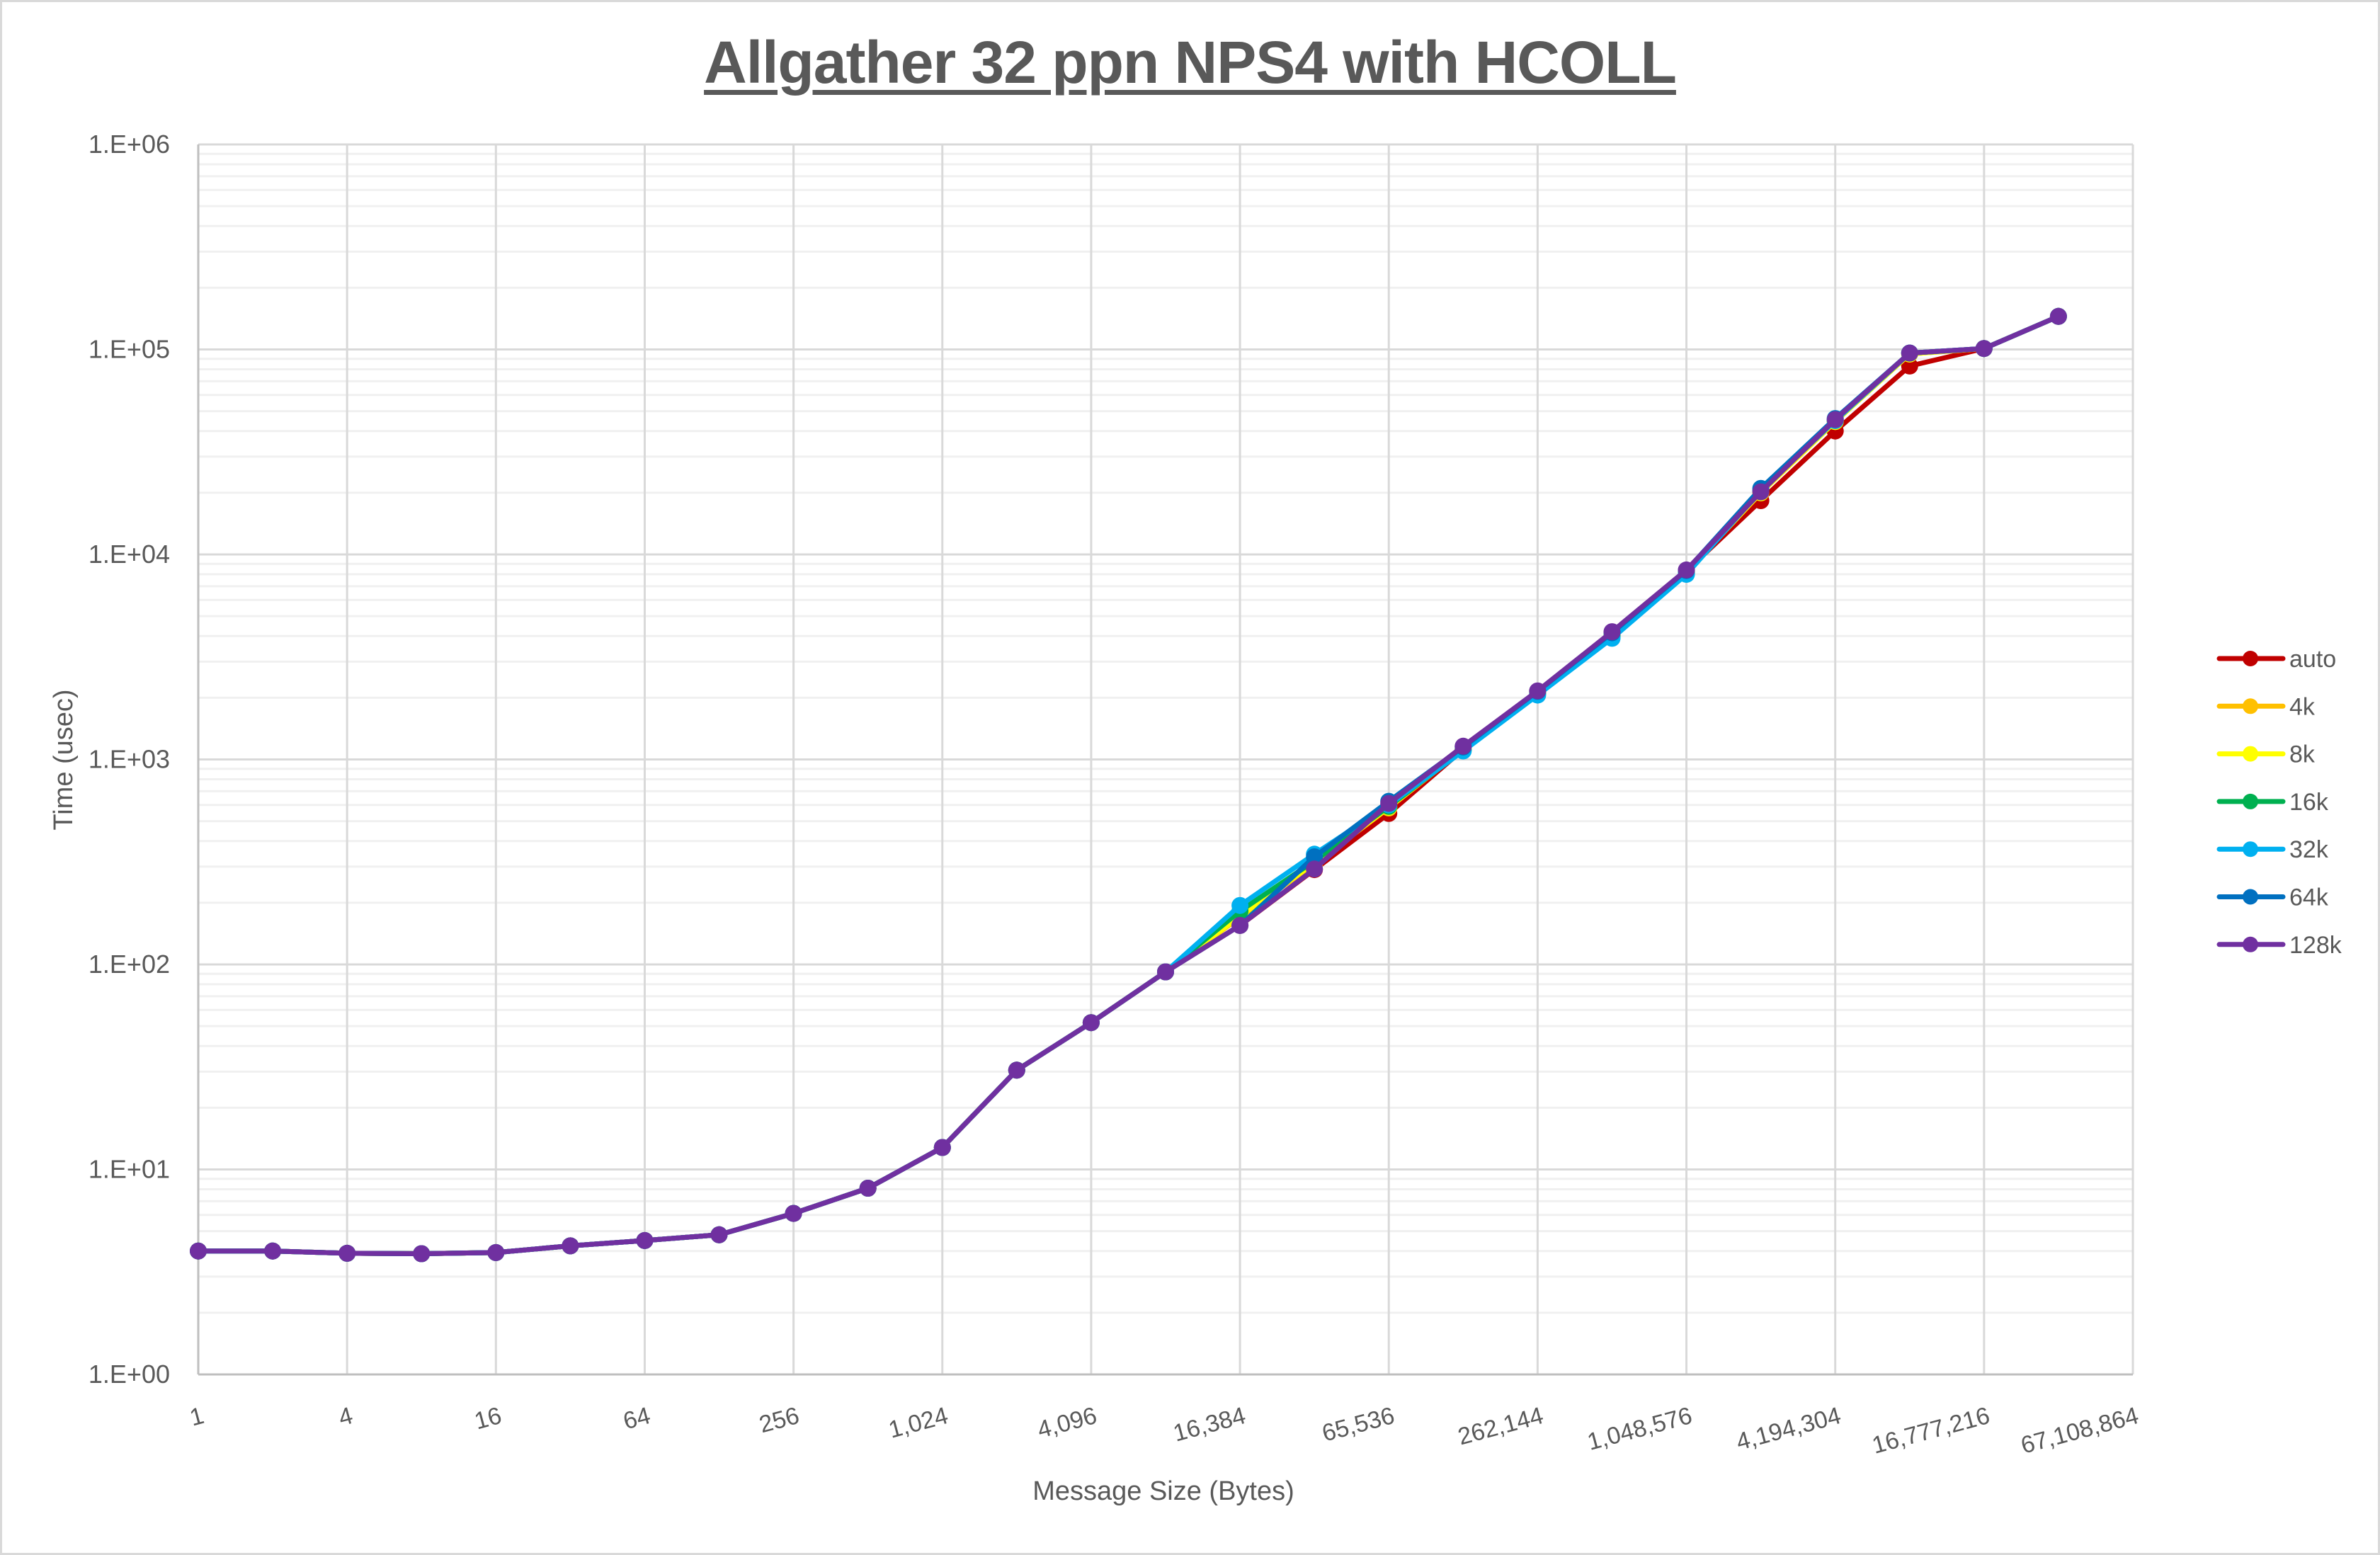 Image resolution: width=2380 pixels, height=1555 pixels. I want to click on x-tick-label: 67,108,864, so click(2079, 1430).